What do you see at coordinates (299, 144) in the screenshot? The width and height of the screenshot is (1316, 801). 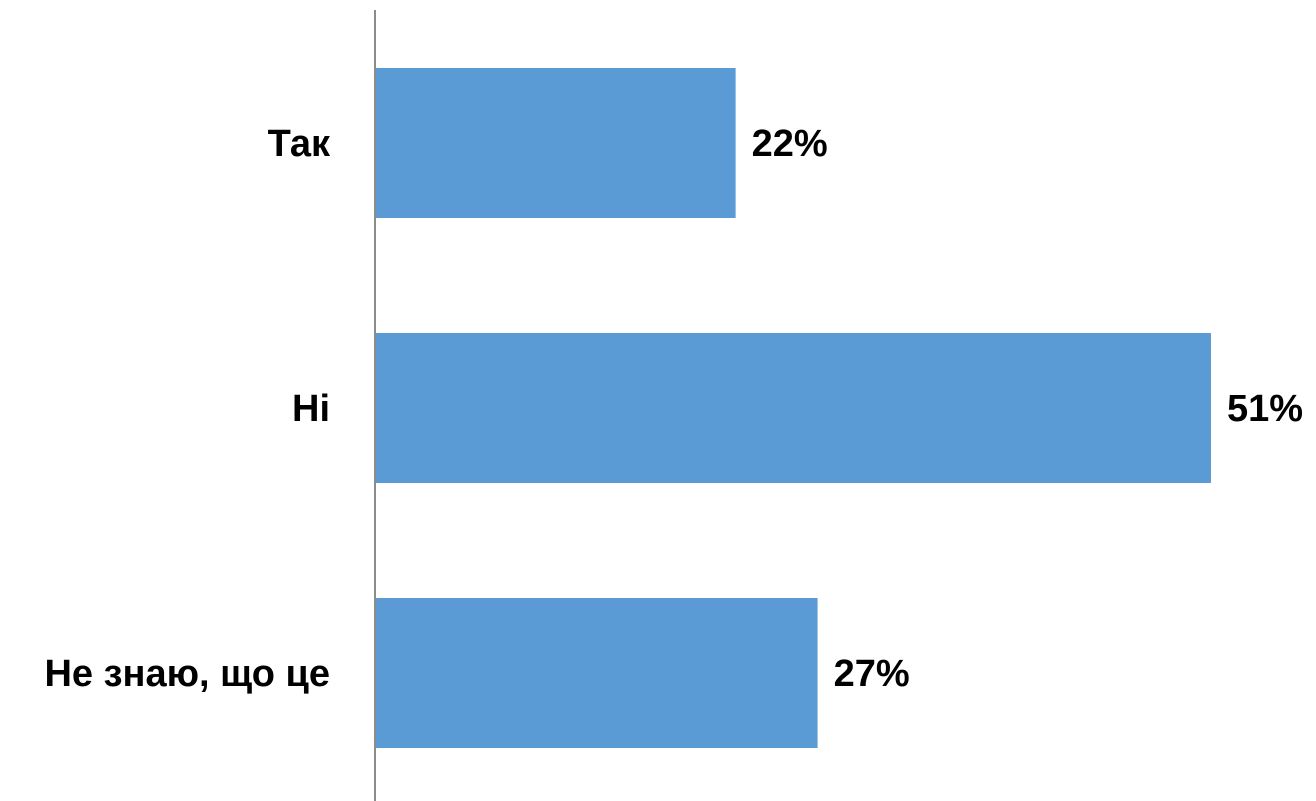 I see `category-label: Так` at bounding box center [299, 144].